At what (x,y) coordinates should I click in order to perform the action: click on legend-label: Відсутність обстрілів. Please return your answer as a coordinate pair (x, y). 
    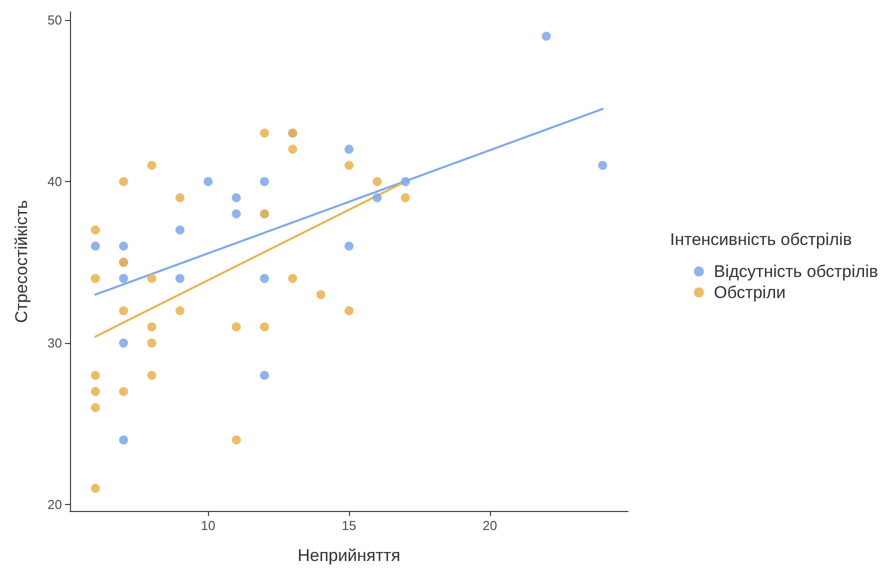
    Looking at the image, I should click on (796, 271).